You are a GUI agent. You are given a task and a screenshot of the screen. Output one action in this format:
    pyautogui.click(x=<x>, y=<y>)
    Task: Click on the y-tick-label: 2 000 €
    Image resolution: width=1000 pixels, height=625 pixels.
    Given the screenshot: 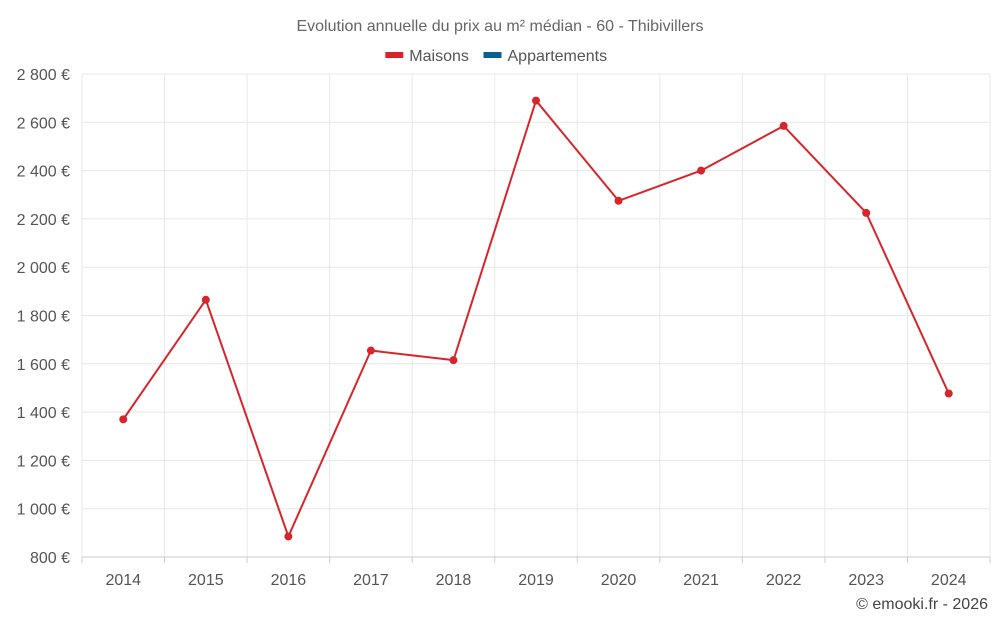 What is the action you would take?
    pyautogui.click(x=43, y=268)
    